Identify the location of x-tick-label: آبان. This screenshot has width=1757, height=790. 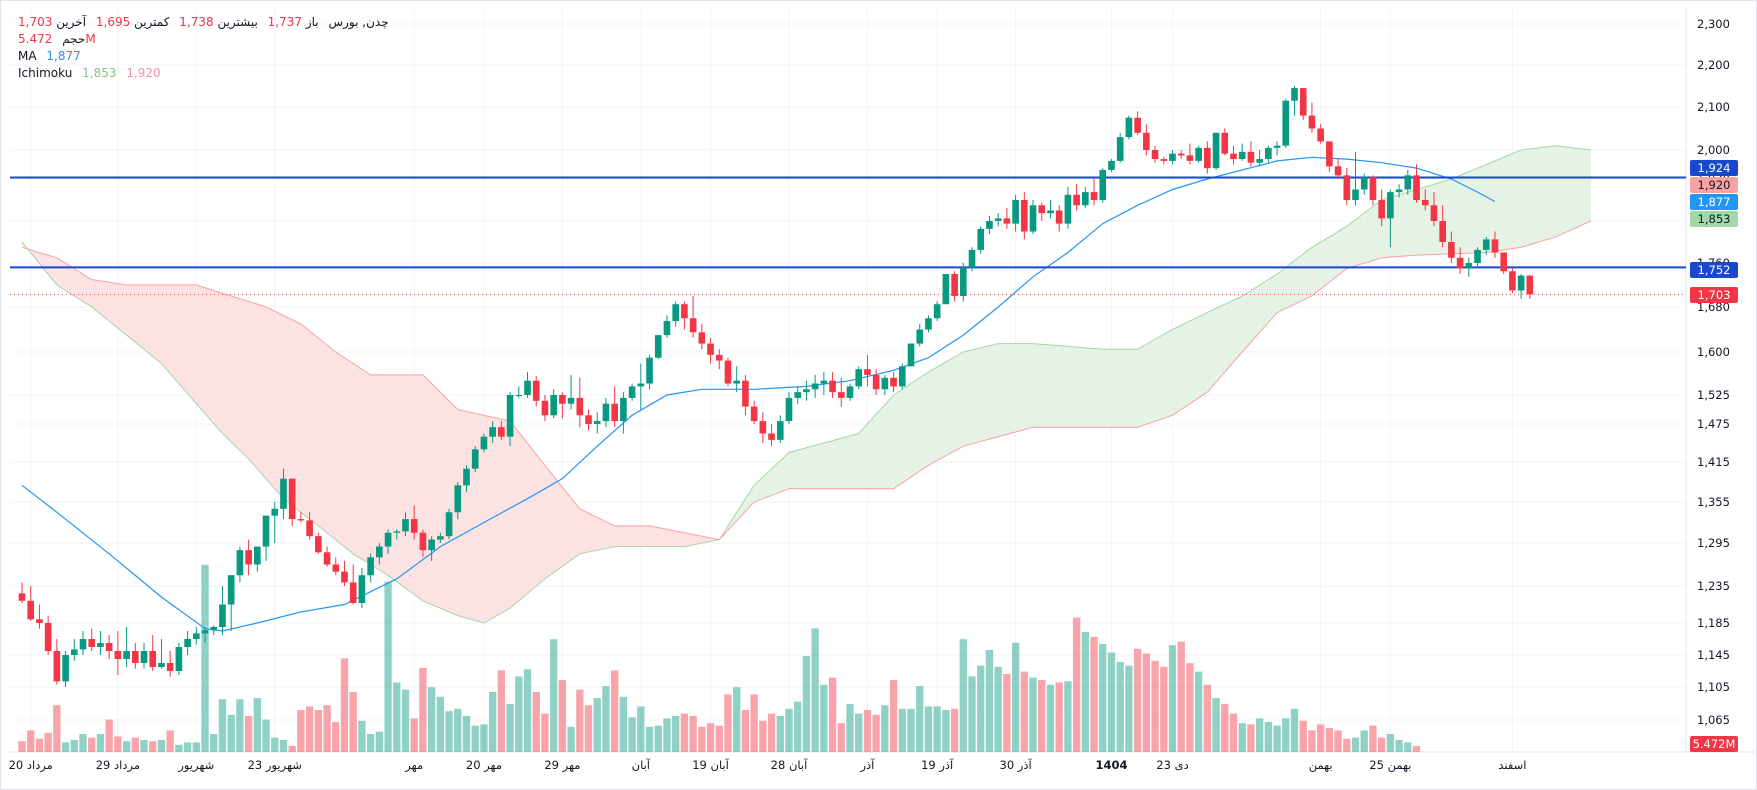
(641, 765).